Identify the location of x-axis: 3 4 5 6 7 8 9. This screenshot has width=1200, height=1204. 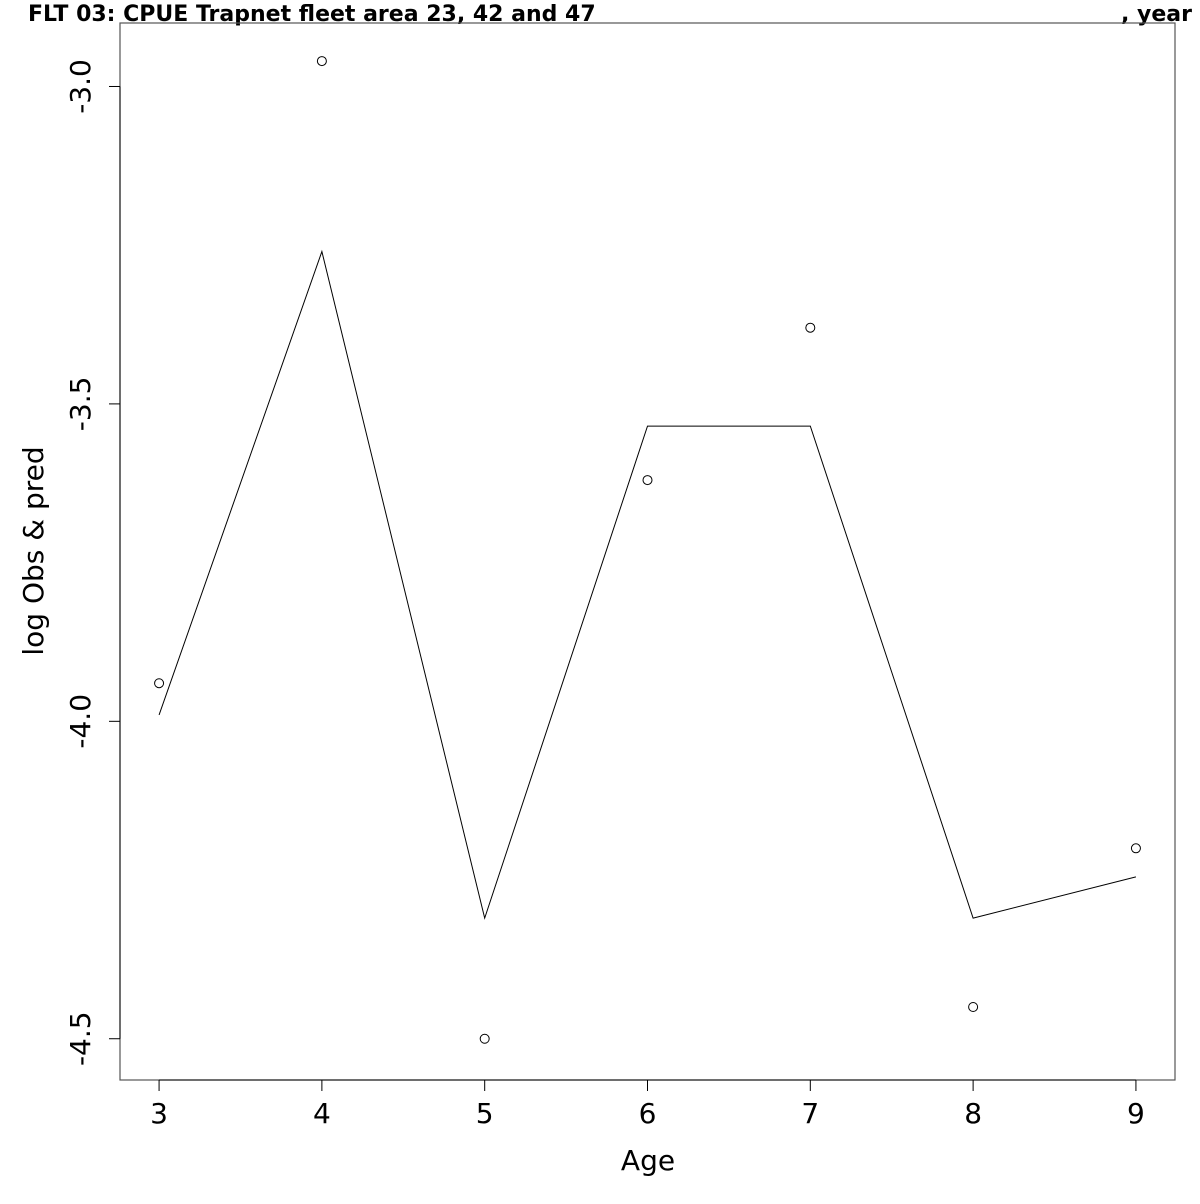
(647, 1104).